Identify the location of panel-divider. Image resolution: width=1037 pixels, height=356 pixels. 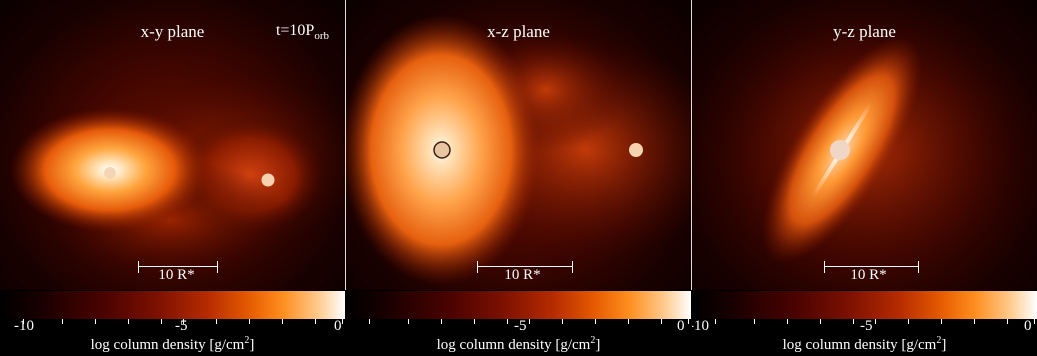
(691, 145).